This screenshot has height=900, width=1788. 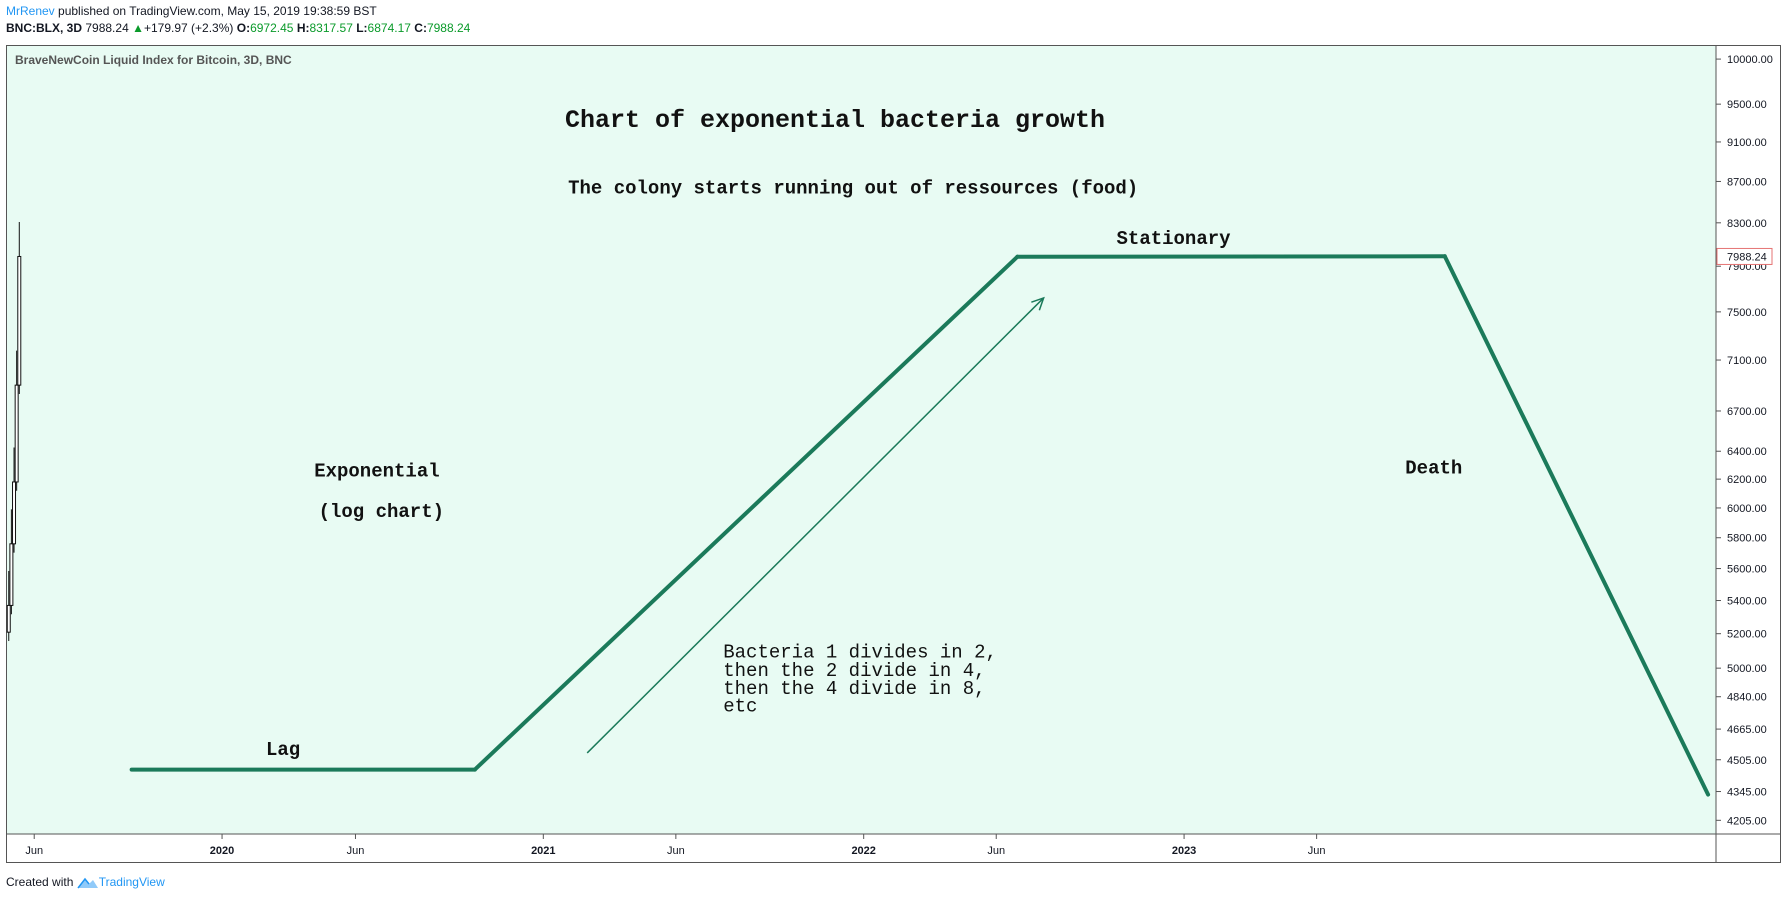 I want to click on y-tick-label: 8700.00, so click(x=1747, y=182).